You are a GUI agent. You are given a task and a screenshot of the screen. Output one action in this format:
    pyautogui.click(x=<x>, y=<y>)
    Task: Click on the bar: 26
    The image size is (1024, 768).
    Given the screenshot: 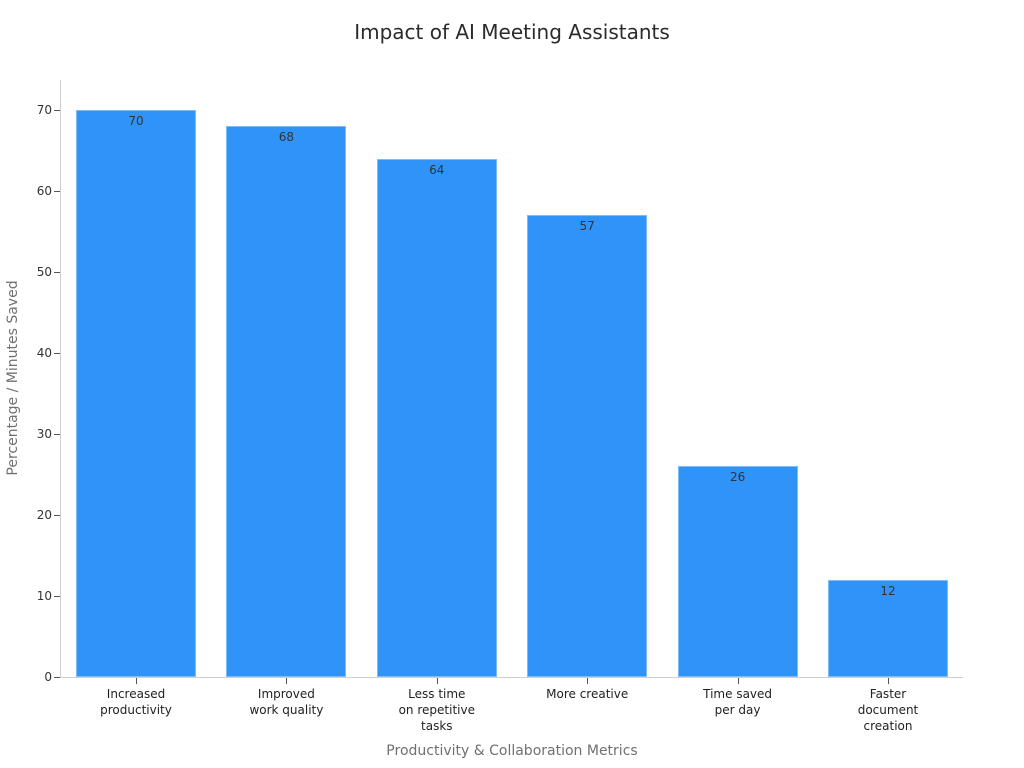 What is the action you would take?
    pyautogui.click(x=737, y=571)
    